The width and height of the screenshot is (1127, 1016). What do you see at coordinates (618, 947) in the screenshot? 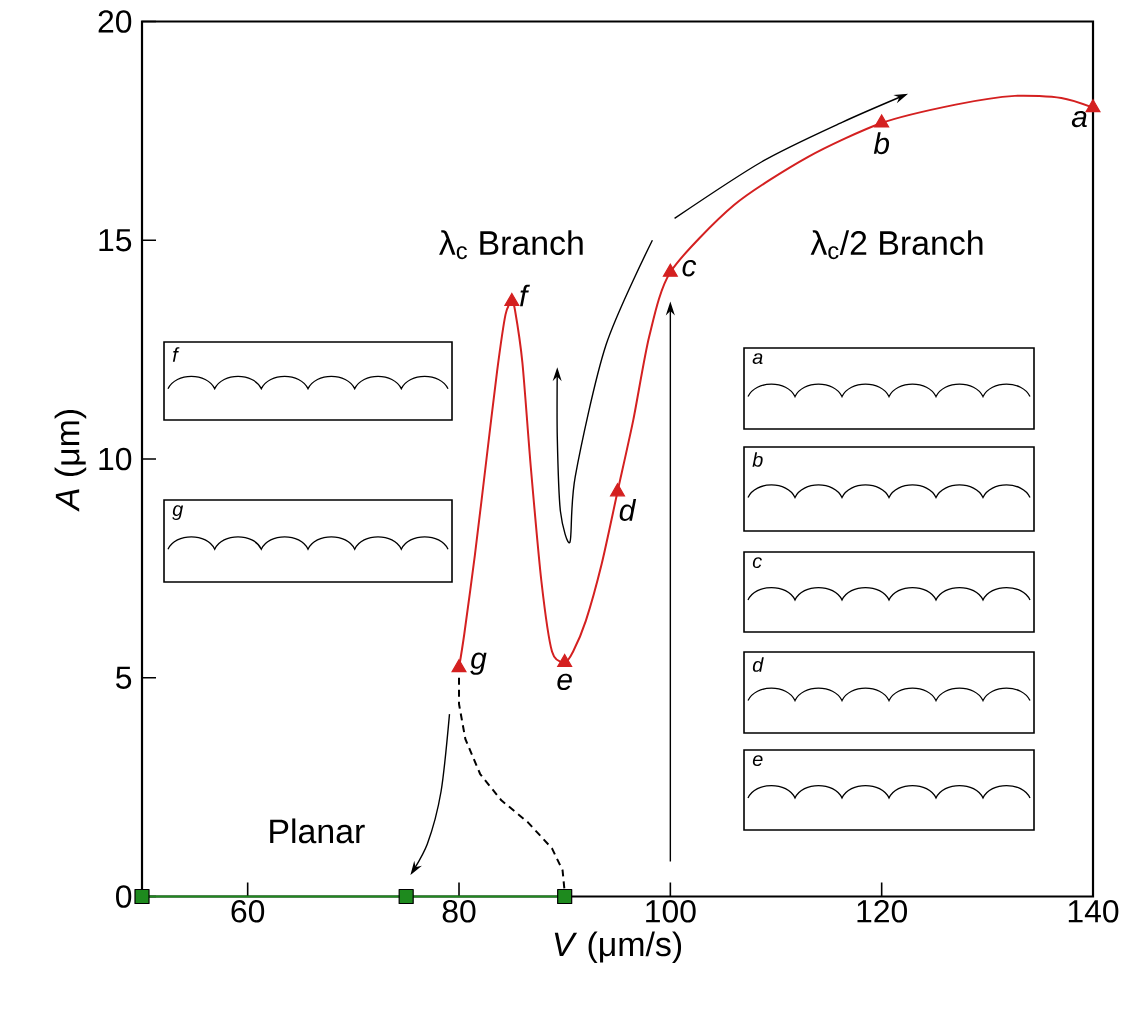
I see `x-axis-title: V (μm/s)` at bounding box center [618, 947].